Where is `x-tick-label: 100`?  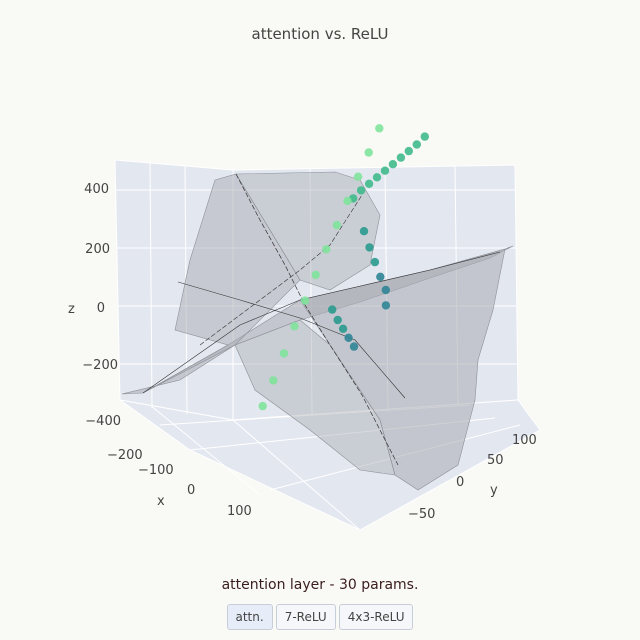 x-tick-label: 100 is located at coordinates (239, 511).